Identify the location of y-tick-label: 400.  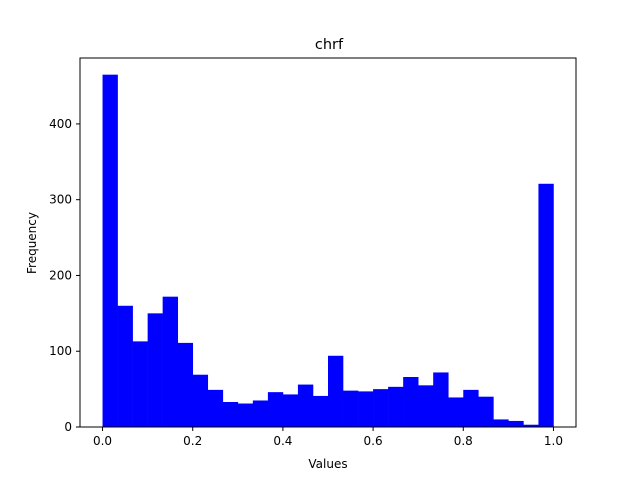
(60, 124).